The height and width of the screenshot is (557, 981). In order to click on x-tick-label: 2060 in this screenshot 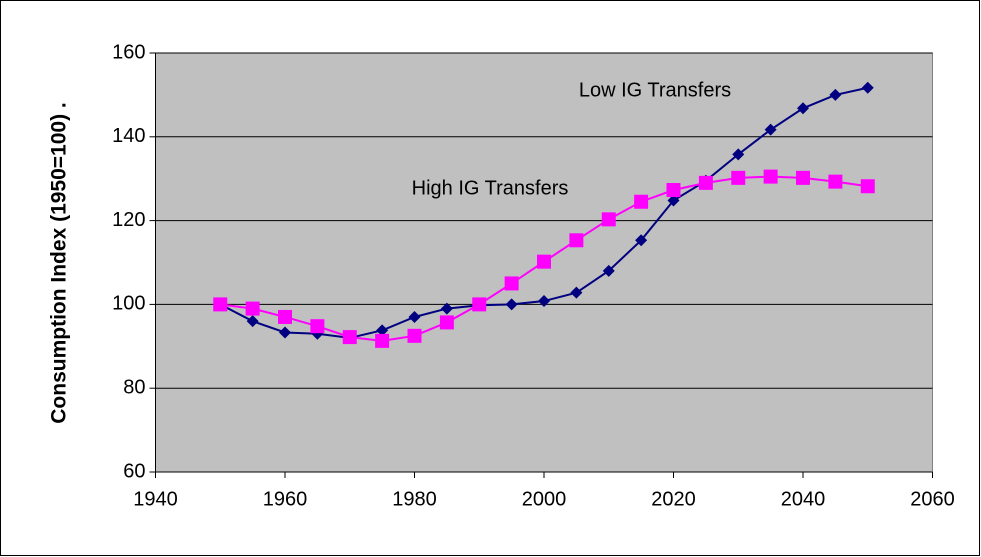, I will do `click(932, 499)`.